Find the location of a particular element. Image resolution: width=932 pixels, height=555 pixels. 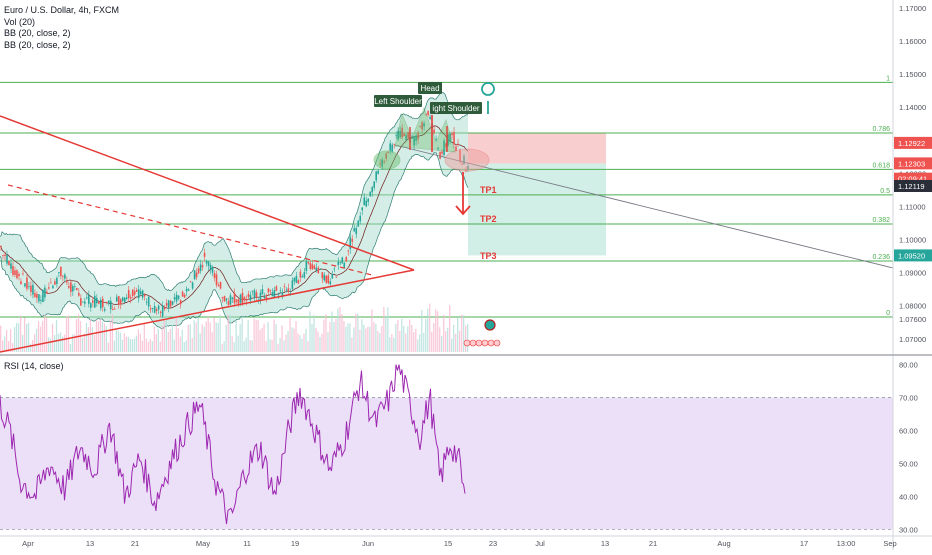

economic-event-dot is located at coordinates (497, 343).